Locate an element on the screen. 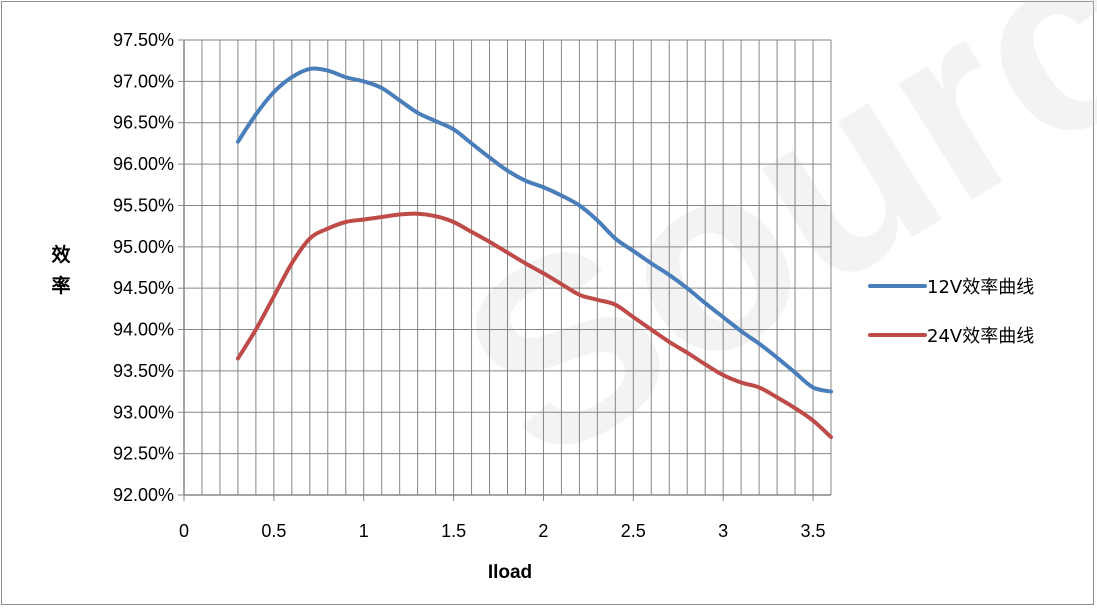  y-tick-label: 96.00% is located at coordinates (143, 164).